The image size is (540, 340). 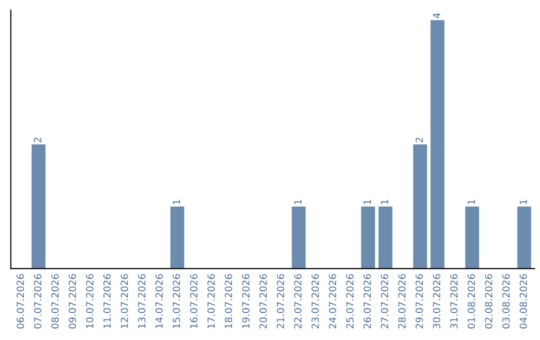 What do you see at coordinates (419, 301) in the screenshot?
I see `x-tick-label: 29.07.2026` at bounding box center [419, 301].